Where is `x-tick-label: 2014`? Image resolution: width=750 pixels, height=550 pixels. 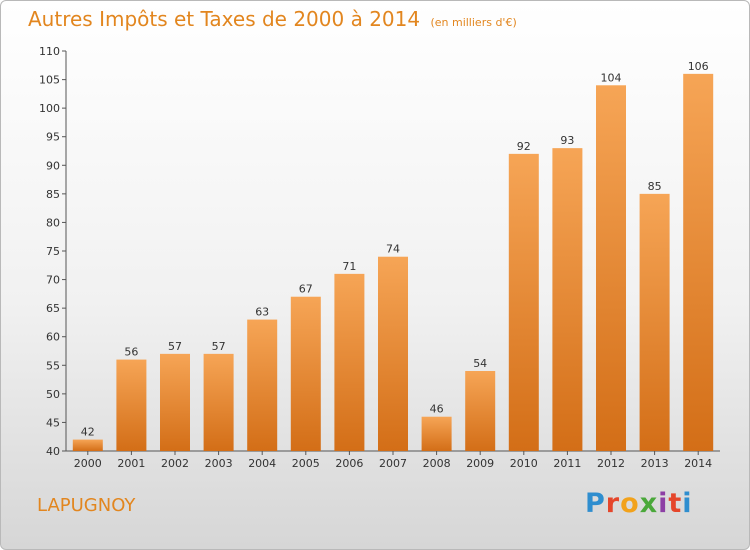
x-tick-label: 2014 is located at coordinates (698, 463).